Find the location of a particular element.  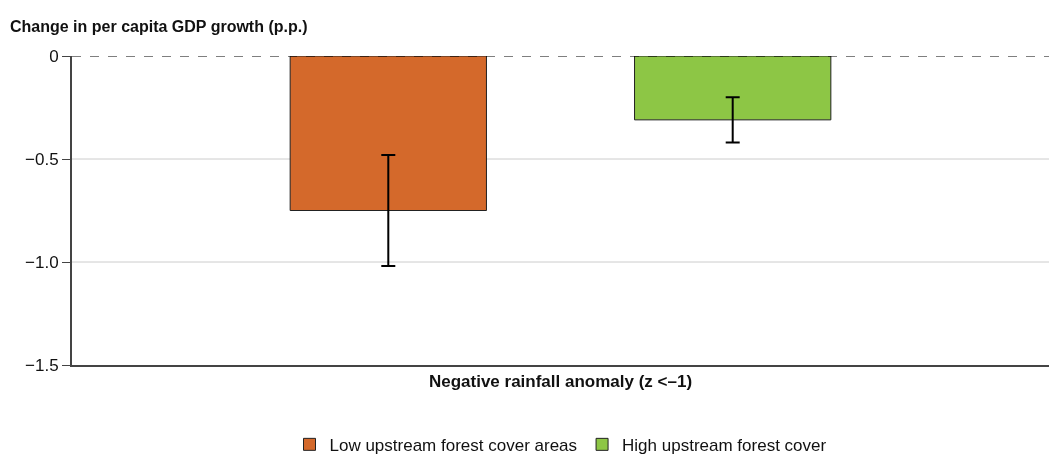

y-tick-label: −1.0 is located at coordinates (42, 262).